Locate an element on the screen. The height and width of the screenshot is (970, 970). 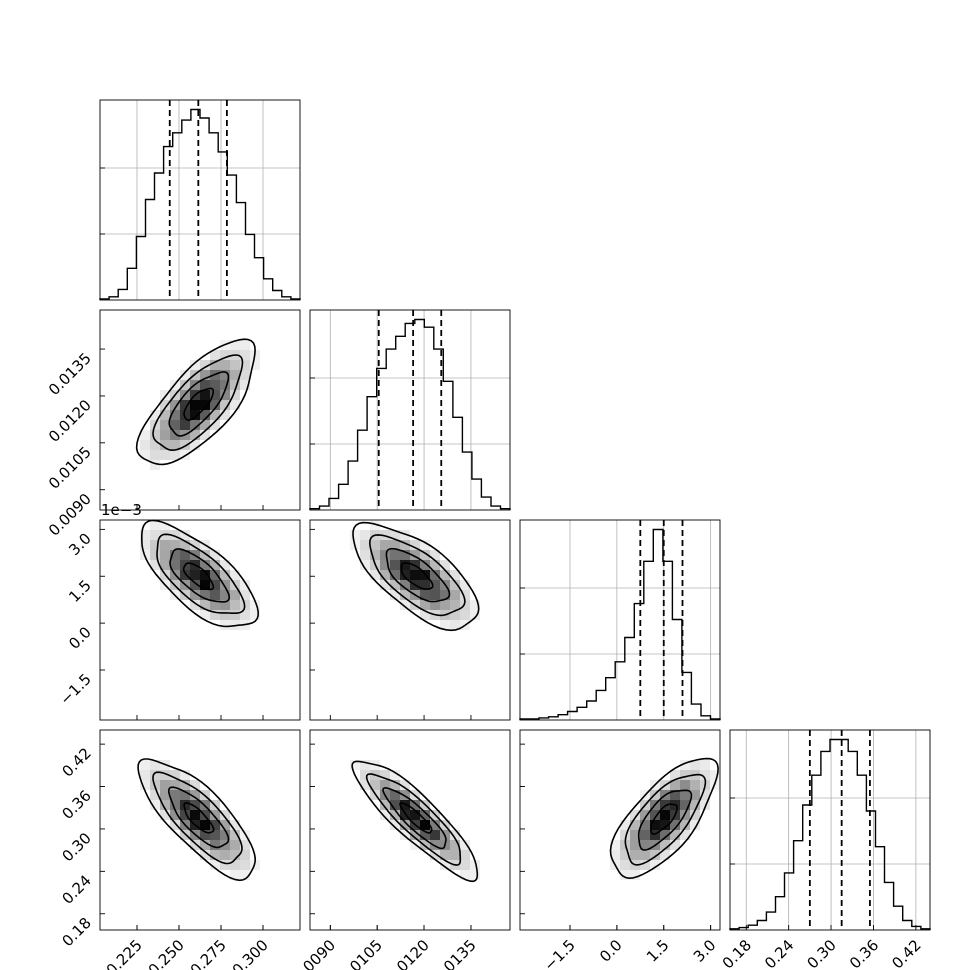
ytick-label-row-2-2: 1.5 is located at coordinates (80, 591).